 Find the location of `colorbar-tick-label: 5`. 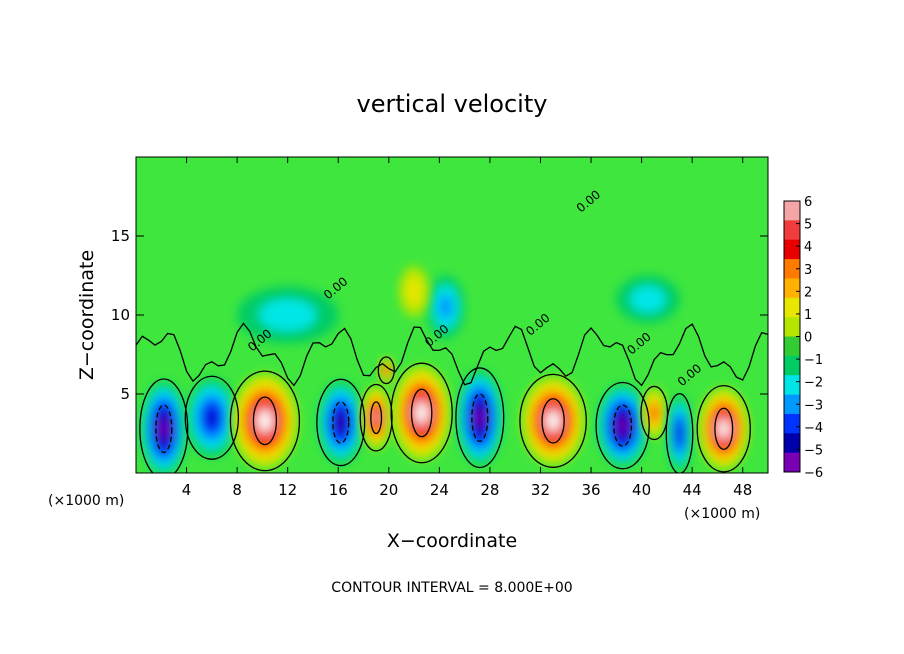

colorbar-tick-label: 5 is located at coordinates (808, 225).